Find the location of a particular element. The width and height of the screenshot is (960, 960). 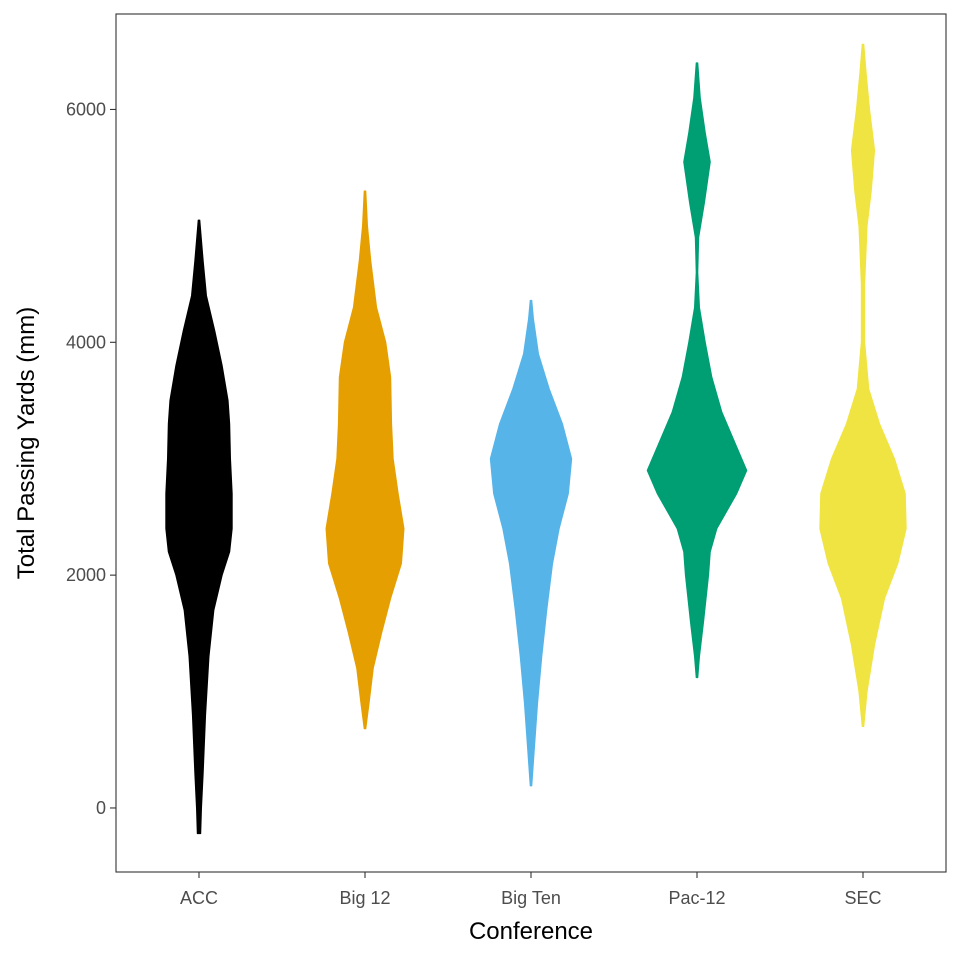

violin-sec is located at coordinates (863, 385).